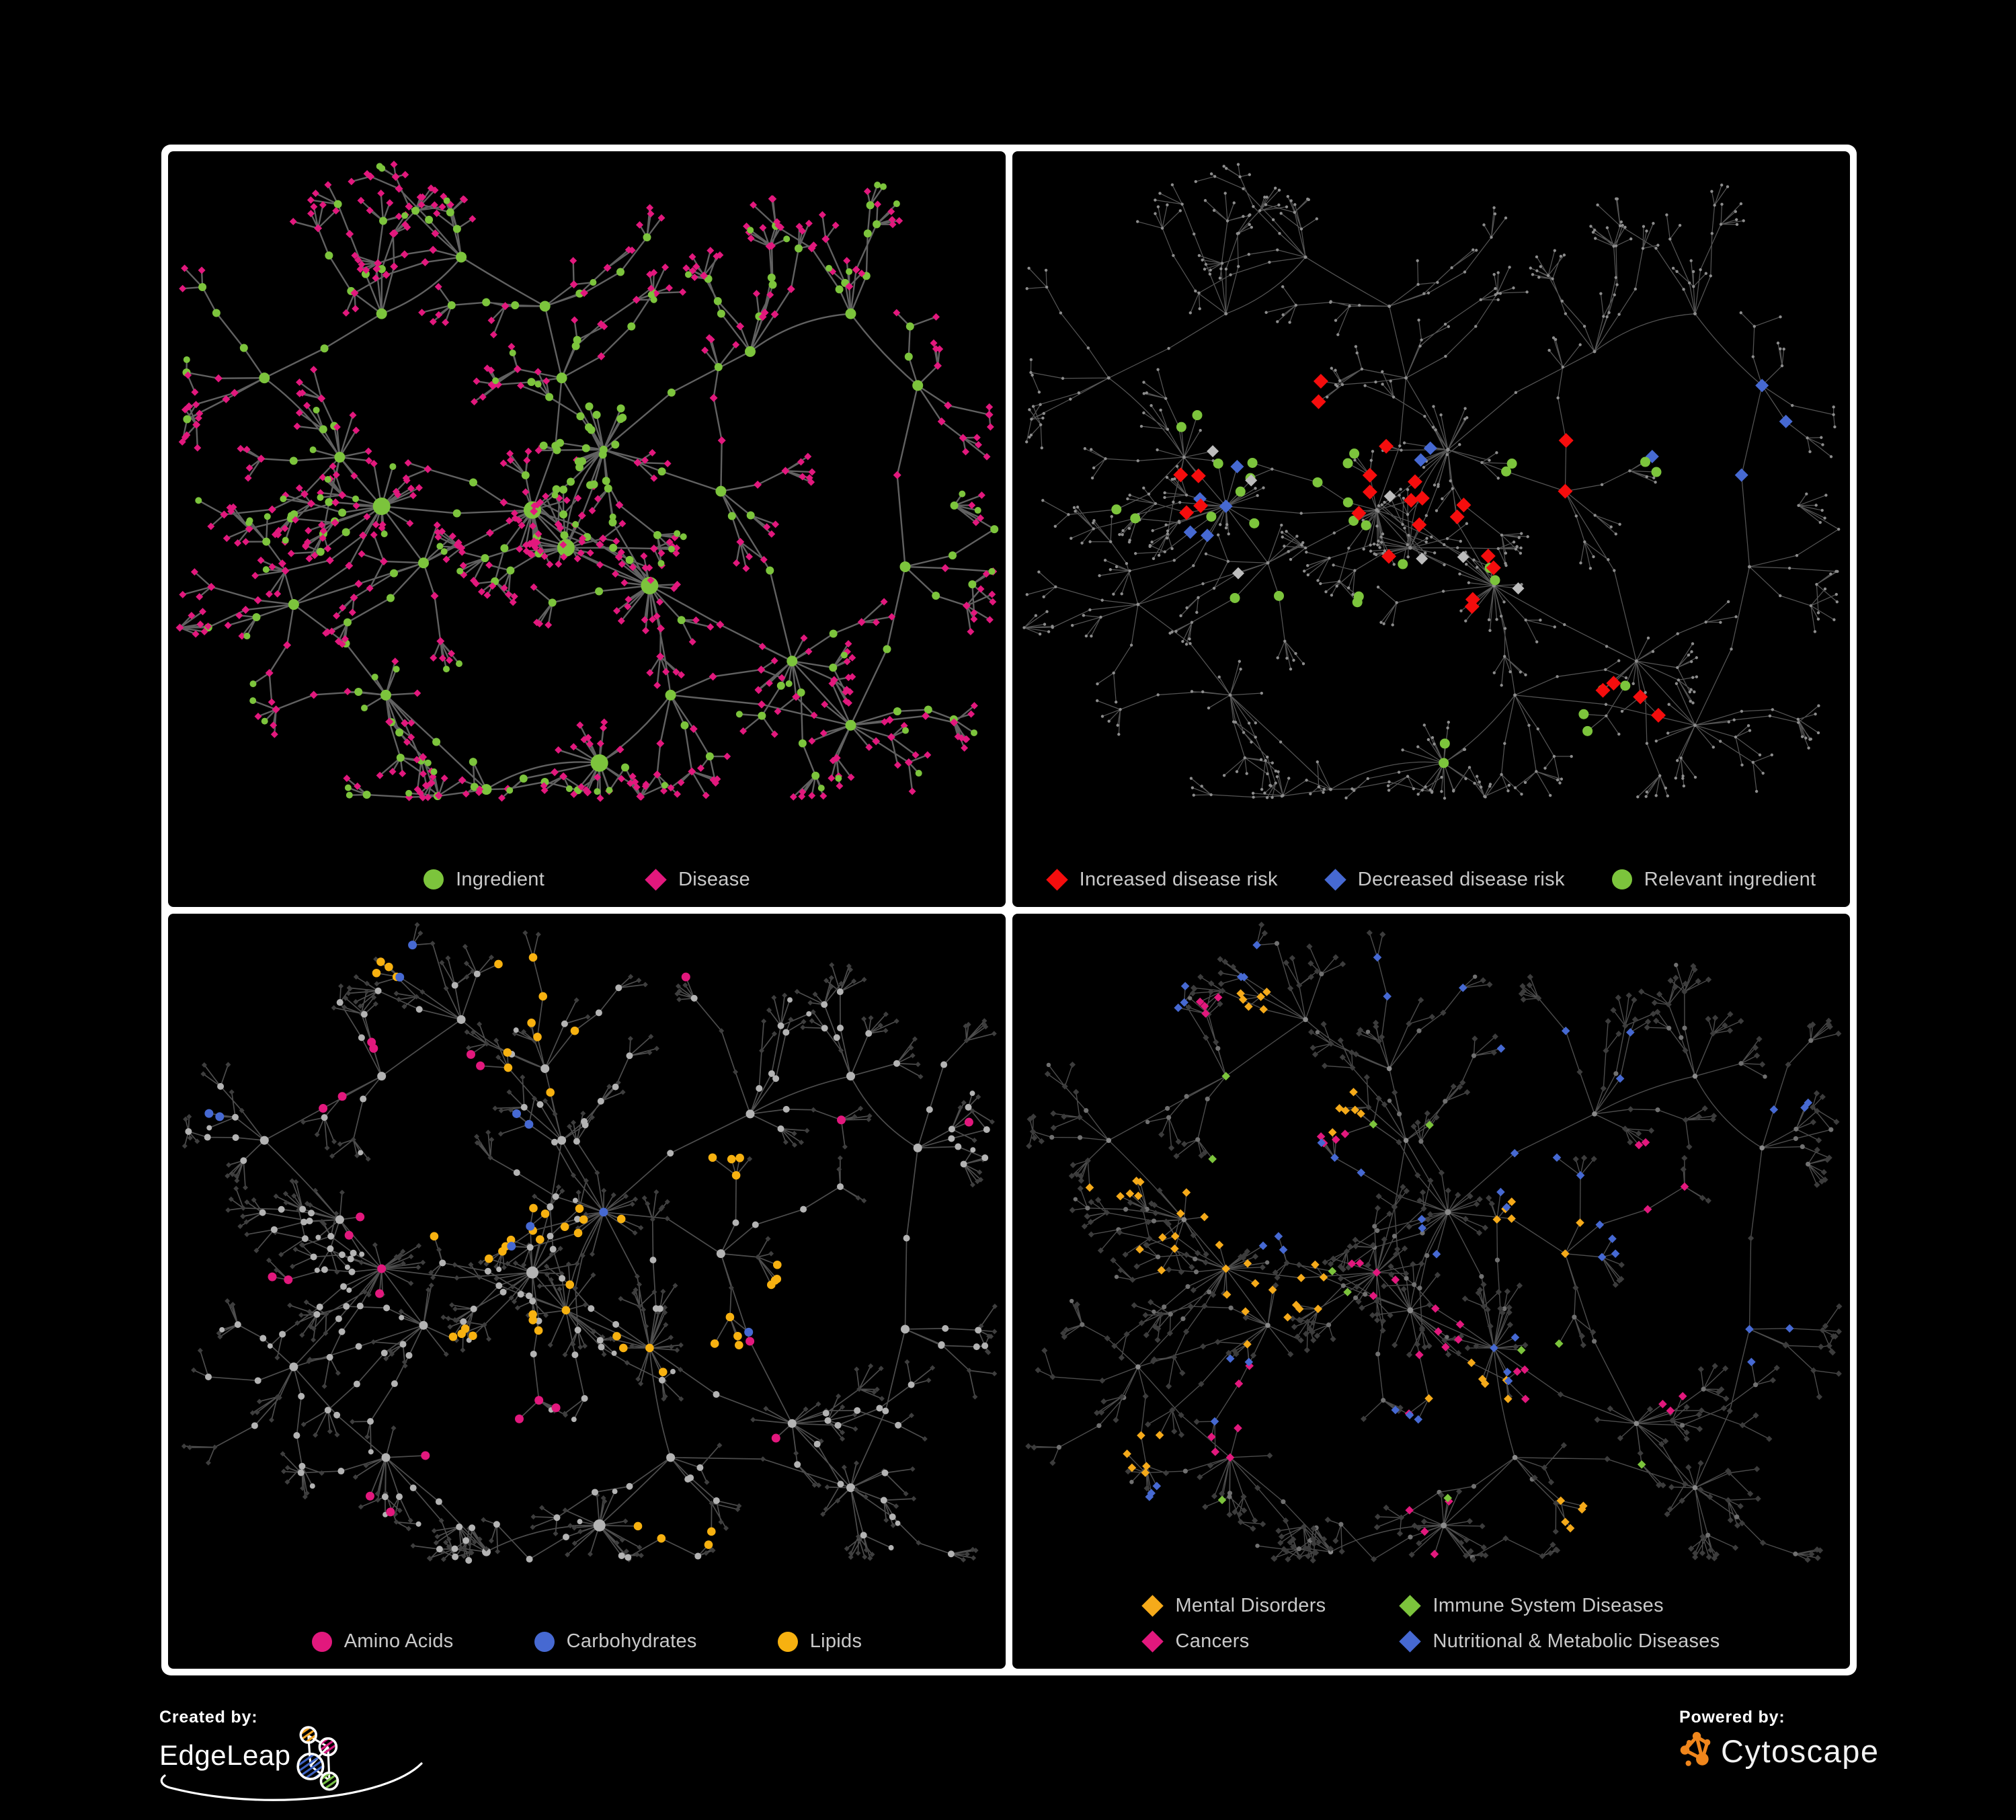 The width and height of the screenshot is (2016, 1820). Describe the element at coordinates (291, 1781) in the screenshot. I see `edgeleap-swoosh-icon` at that location.